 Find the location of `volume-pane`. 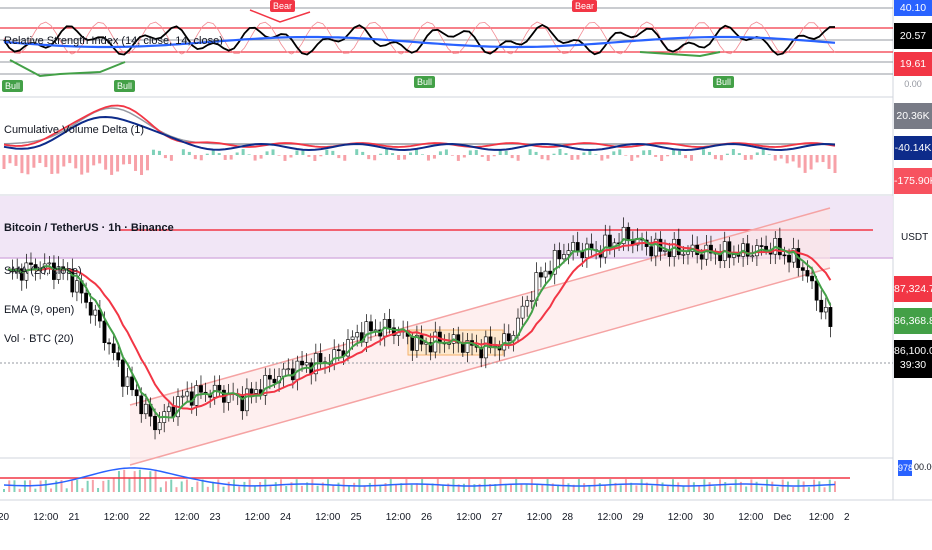

volume-pane is located at coordinates (425, 479).